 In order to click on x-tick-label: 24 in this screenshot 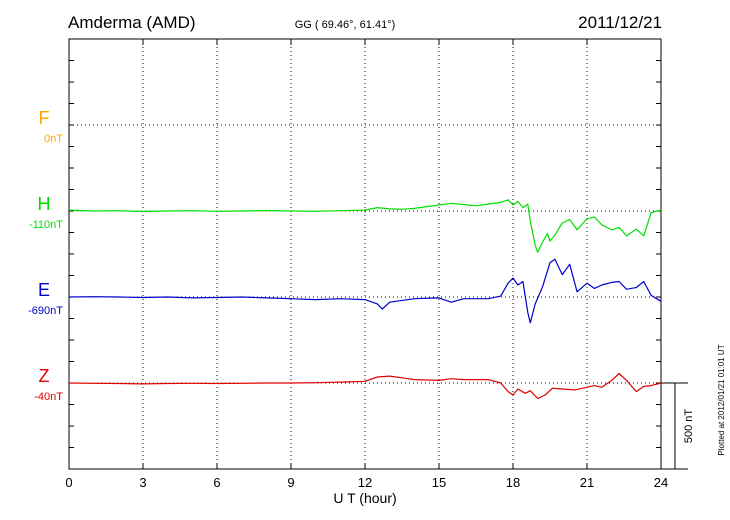, I will do `click(661, 482)`.